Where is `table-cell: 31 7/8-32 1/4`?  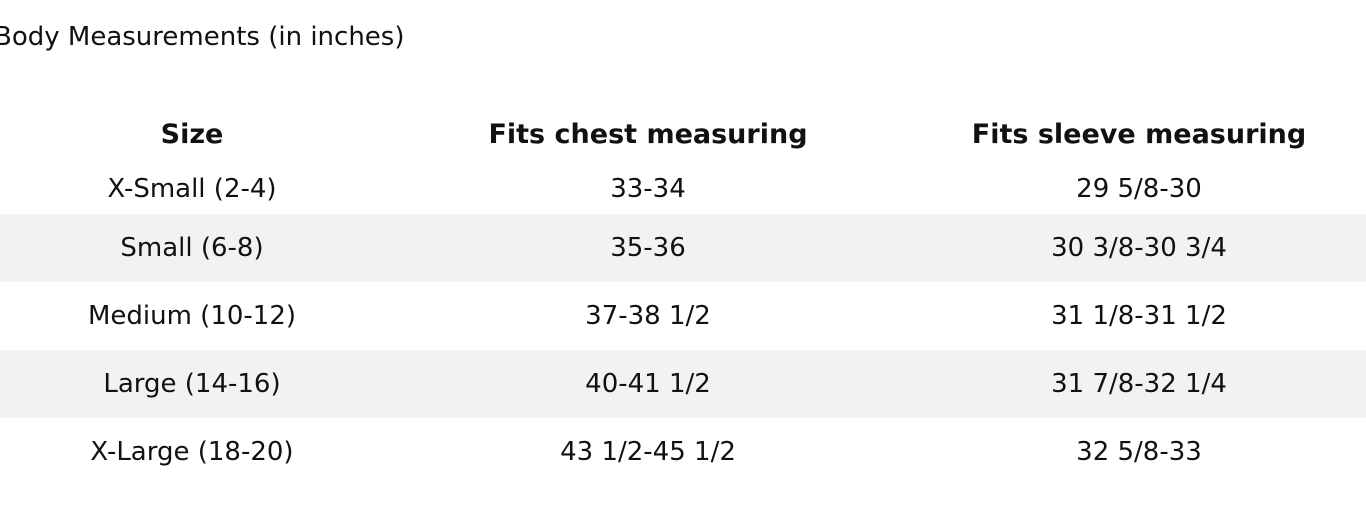
table-cell: 31 7/8-32 1/4 is located at coordinates (1139, 384).